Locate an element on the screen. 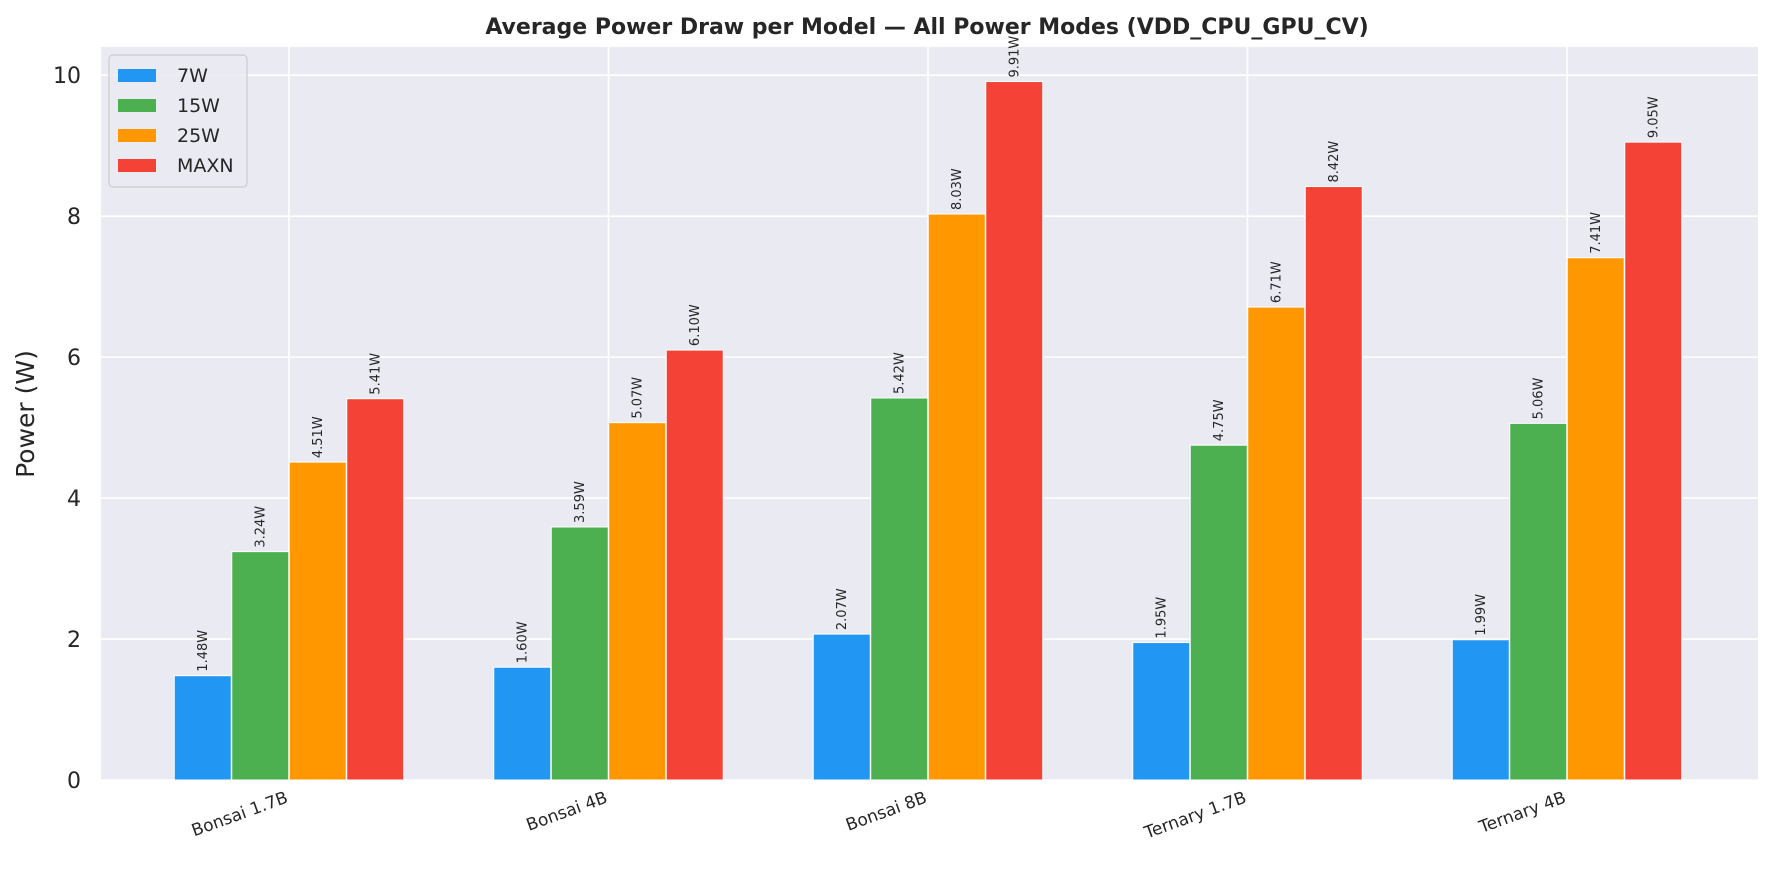 The image size is (1772, 877). bar-value-label: 2.07W is located at coordinates (842, 609).